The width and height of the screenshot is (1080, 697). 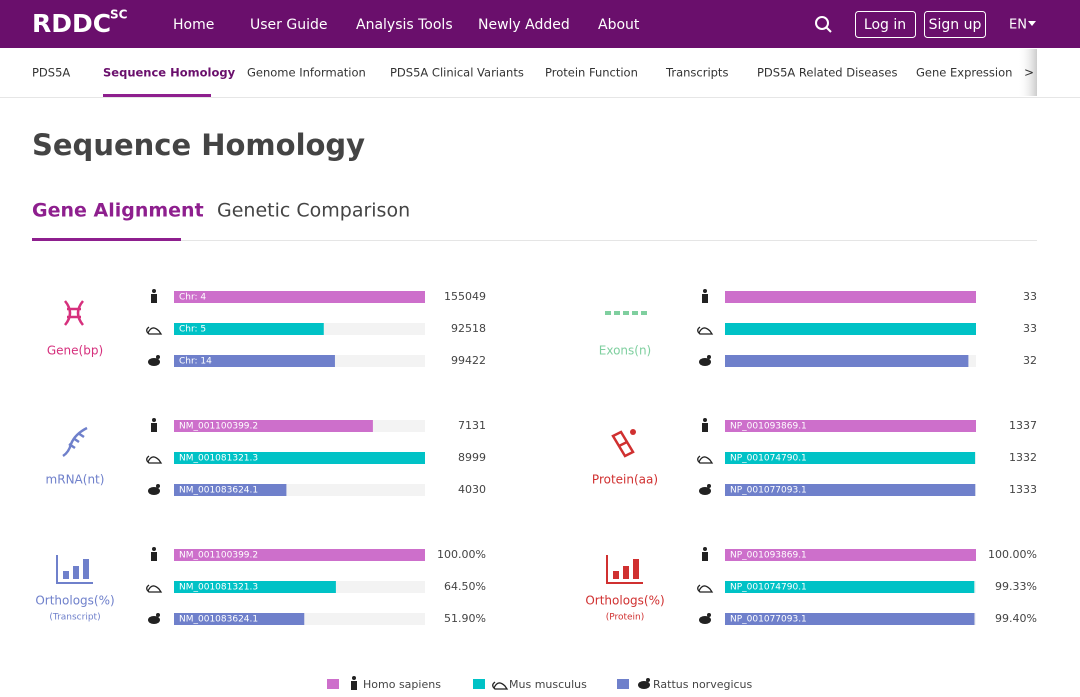 I want to click on bar-value: 1332, so click(x=1023, y=457).